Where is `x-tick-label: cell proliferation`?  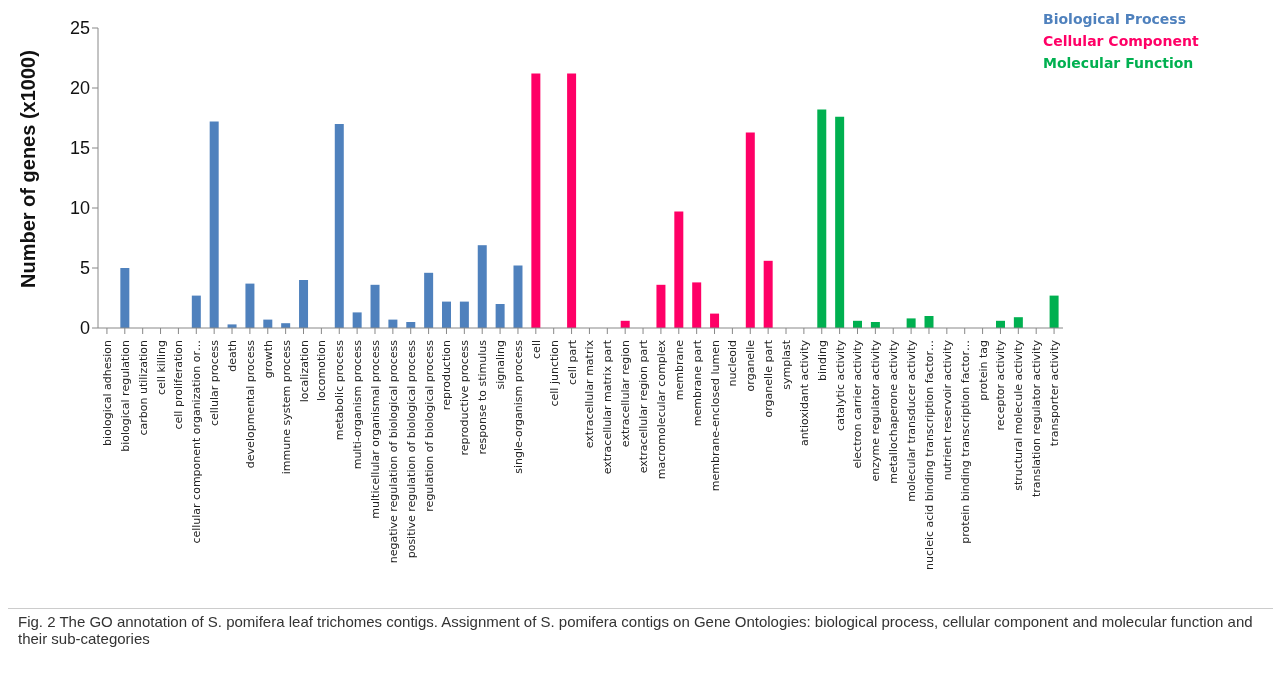 x-tick-label: cell proliferation is located at coordinates (179, 384).